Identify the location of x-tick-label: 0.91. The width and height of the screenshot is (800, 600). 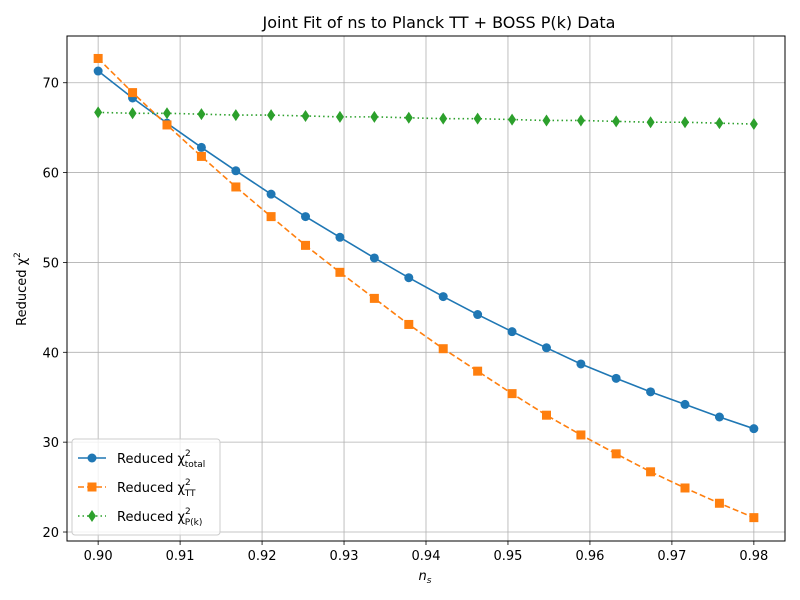
(180, 556).